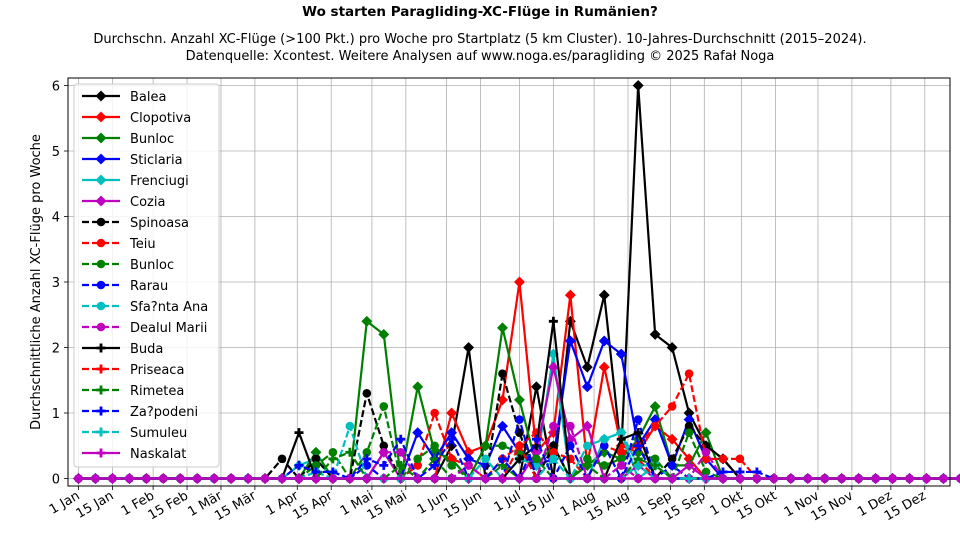 Image resolution: width=960 pixels, height=540 pixels. Describe the element at coordinates (312, 505) in the screenshot. I see `x-tick-label: 15 Apr` at that location.